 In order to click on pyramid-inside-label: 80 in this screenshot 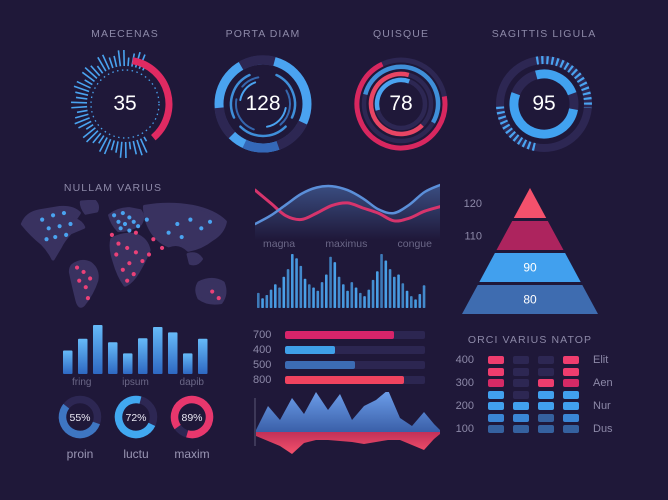, I will do `click(530, 300)`.